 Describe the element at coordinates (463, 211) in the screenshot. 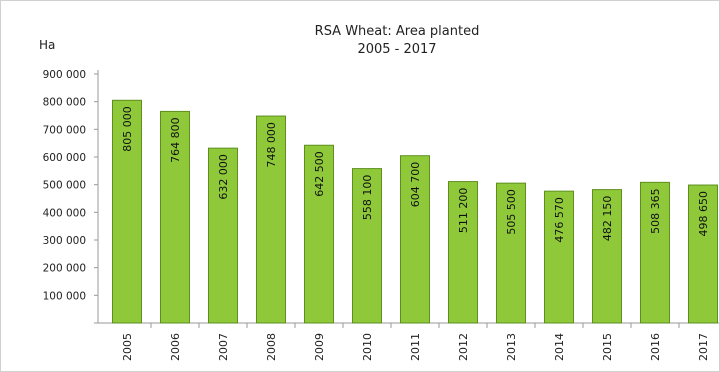

I see `data-label-2012: 511 200` at that location.